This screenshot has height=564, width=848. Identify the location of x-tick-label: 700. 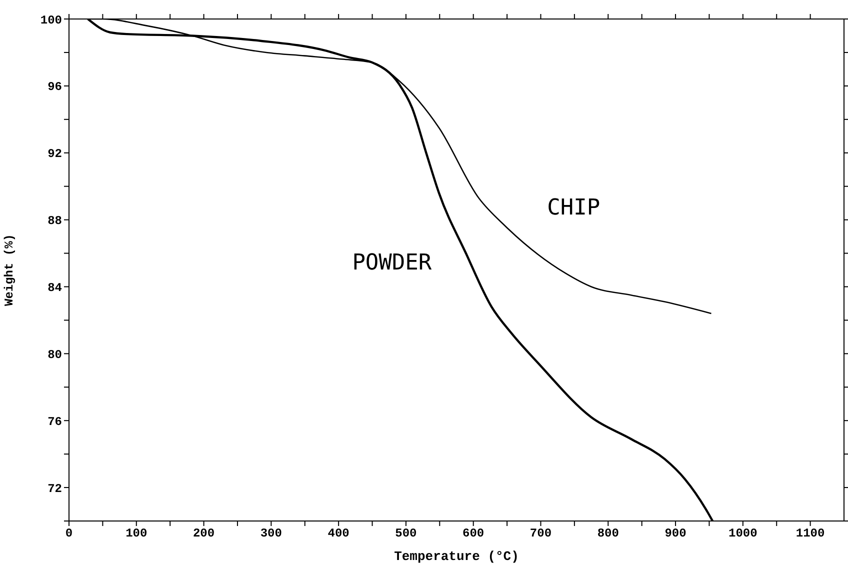
(541, 533).